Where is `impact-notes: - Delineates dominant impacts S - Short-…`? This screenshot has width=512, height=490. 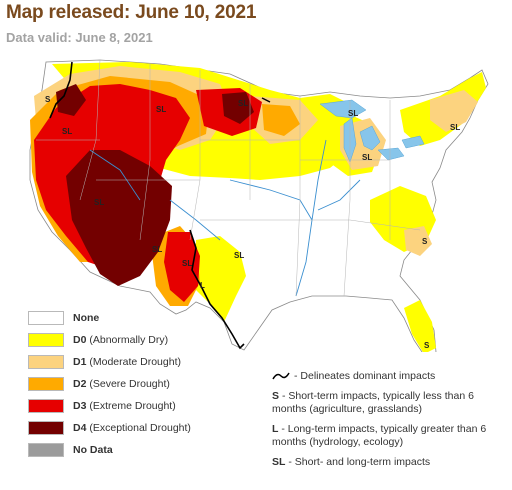 impact-notes: - Delineates dominant impacts S - Short-… is located at coordinates (390, 423).